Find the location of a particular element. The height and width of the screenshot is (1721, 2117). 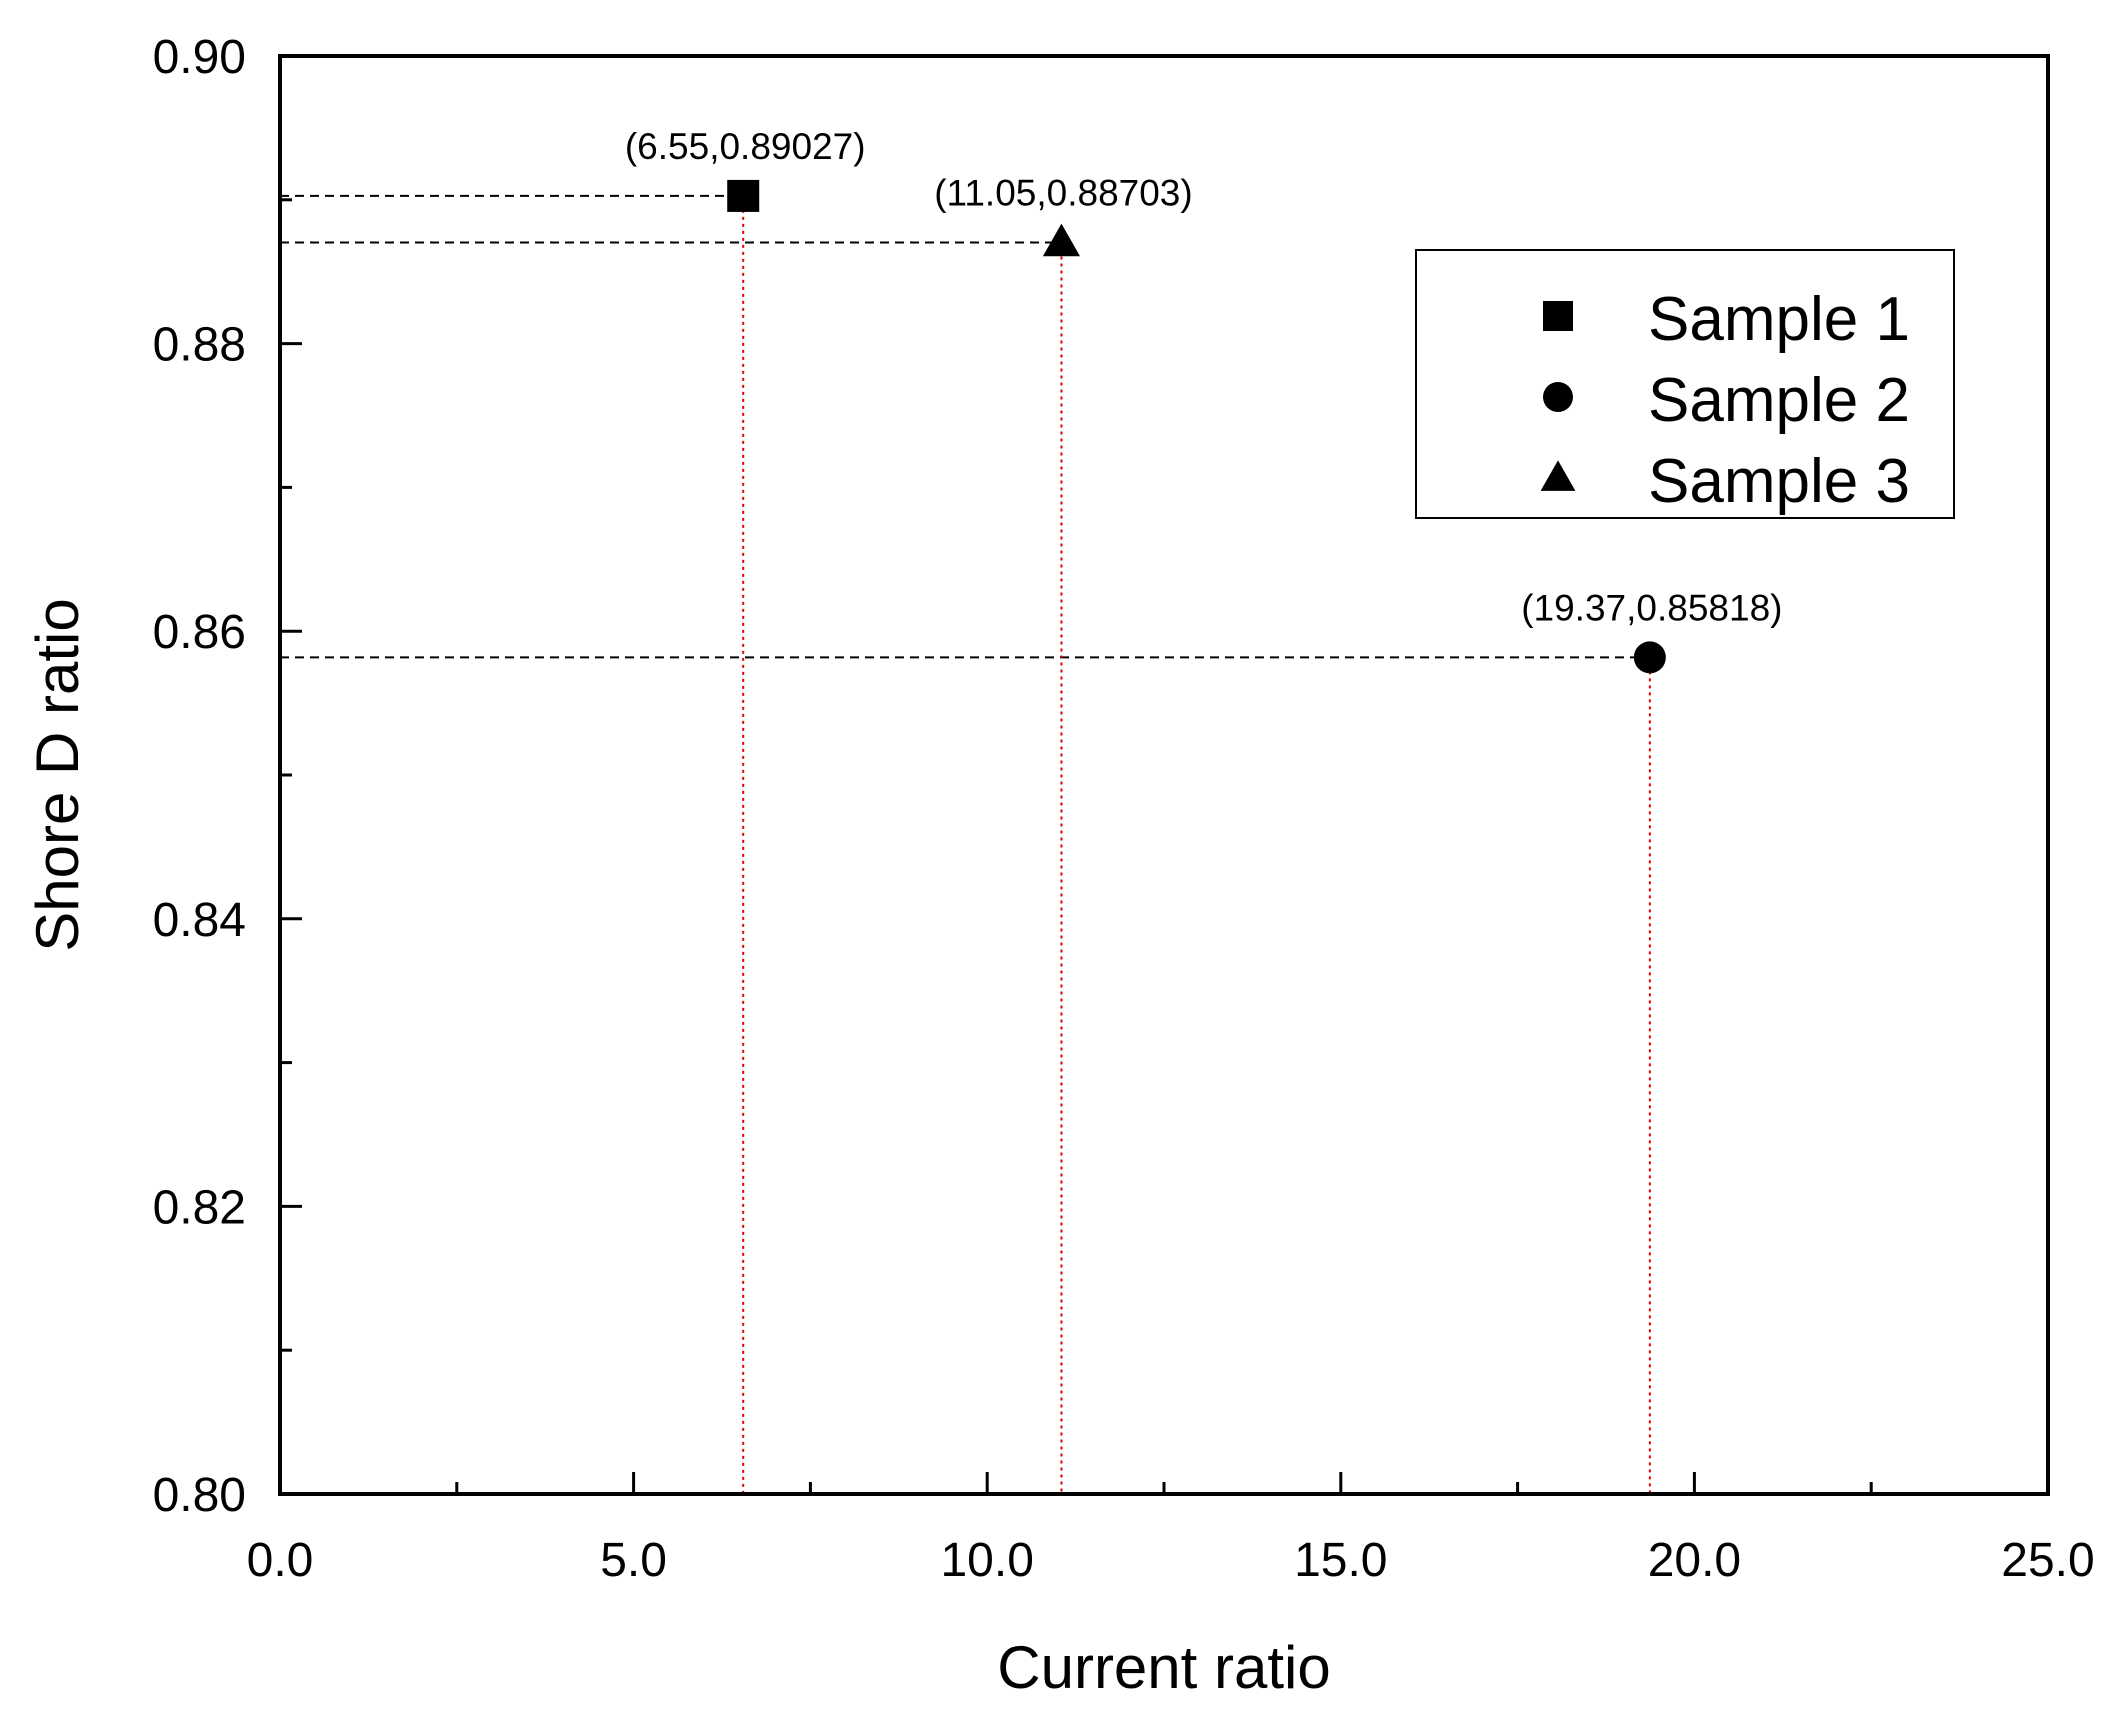

y-tick-label: 0.84 is located at coordinates (199, 920).